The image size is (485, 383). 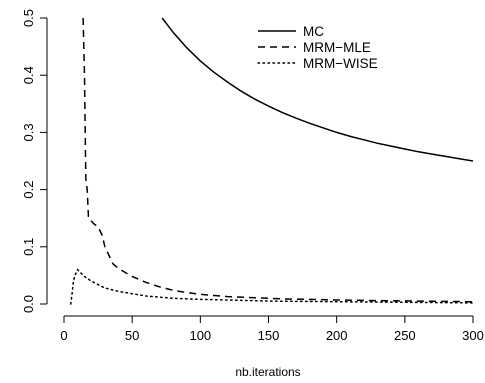 What do you see at coordinates (28, 247) in the screenshot?
I see `y-tick-label: 0.1` at bounding box center [28, 247].